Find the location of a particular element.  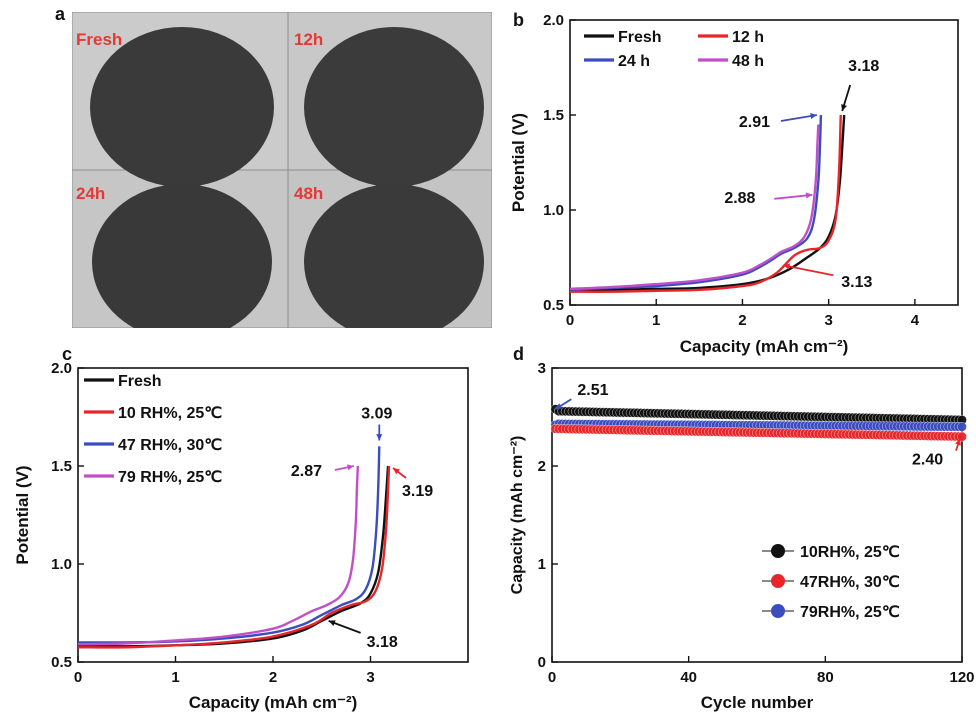

y-tick-label: 0 is located at coordinates (542, 662).